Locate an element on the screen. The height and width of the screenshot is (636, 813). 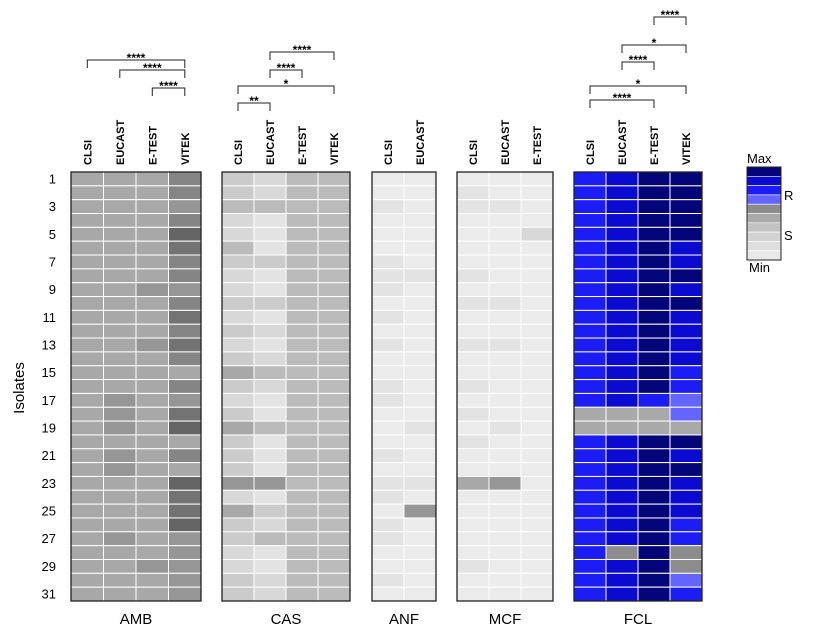
bracket-line is located at coordinates (638, 65).